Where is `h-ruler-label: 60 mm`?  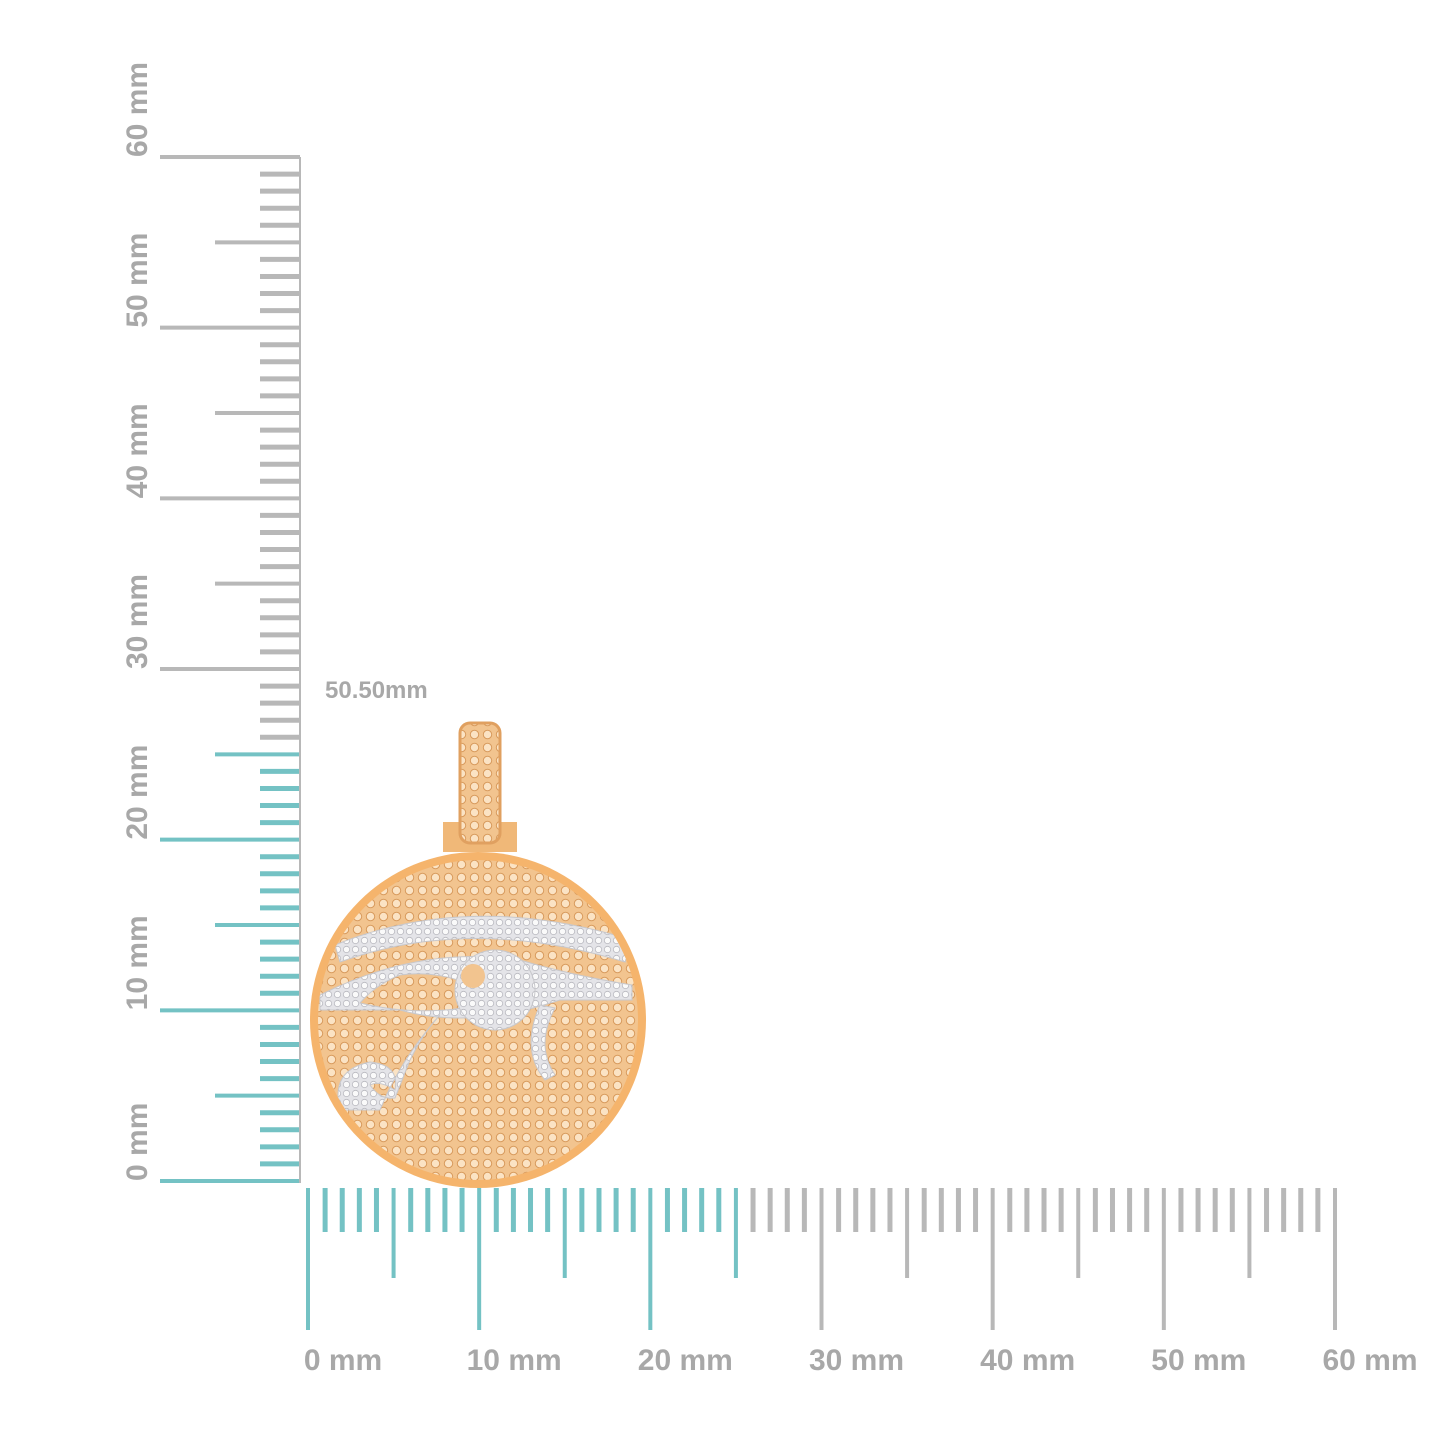 h-ruler-label: 60 mm is located at coordinates (1369, 1360).